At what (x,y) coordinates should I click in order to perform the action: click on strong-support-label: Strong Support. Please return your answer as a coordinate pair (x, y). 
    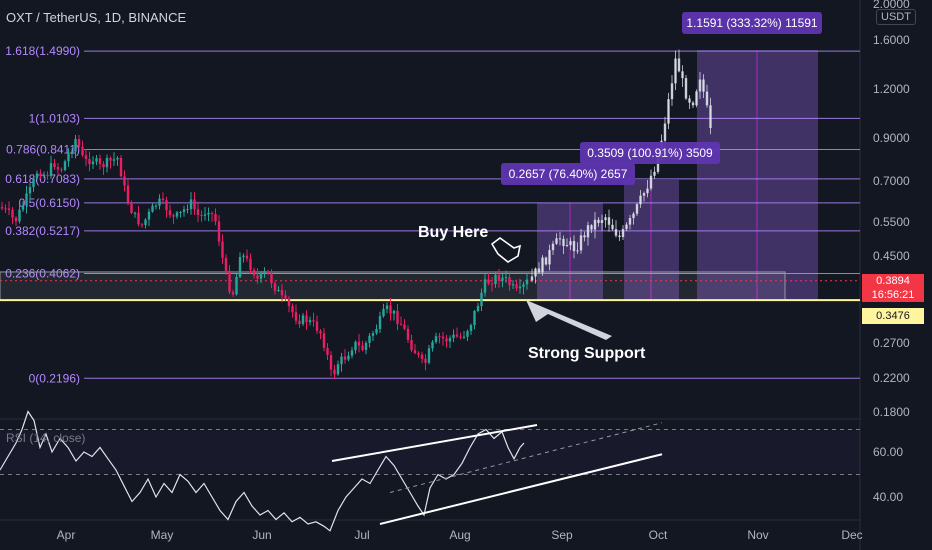
    Looking at the image, I should click on (587, 353).